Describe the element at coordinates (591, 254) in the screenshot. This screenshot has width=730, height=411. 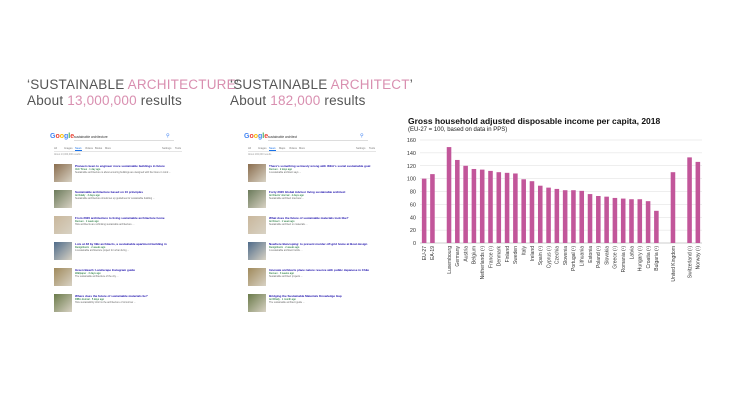
I see `x-tick-label: Estonia` at that location.